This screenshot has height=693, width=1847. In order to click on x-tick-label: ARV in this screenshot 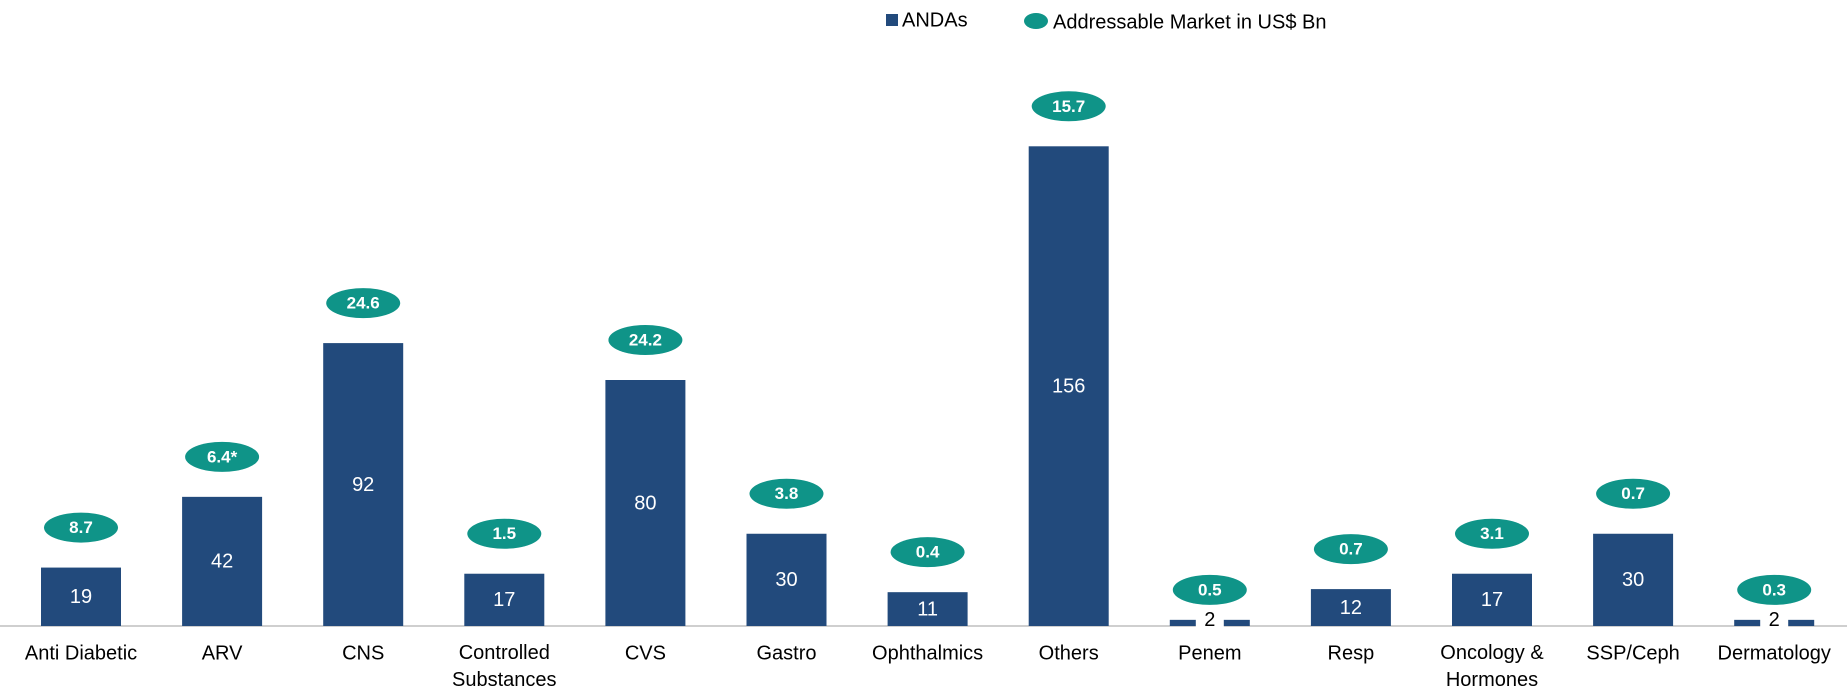, I will do `click(222, 653)`.